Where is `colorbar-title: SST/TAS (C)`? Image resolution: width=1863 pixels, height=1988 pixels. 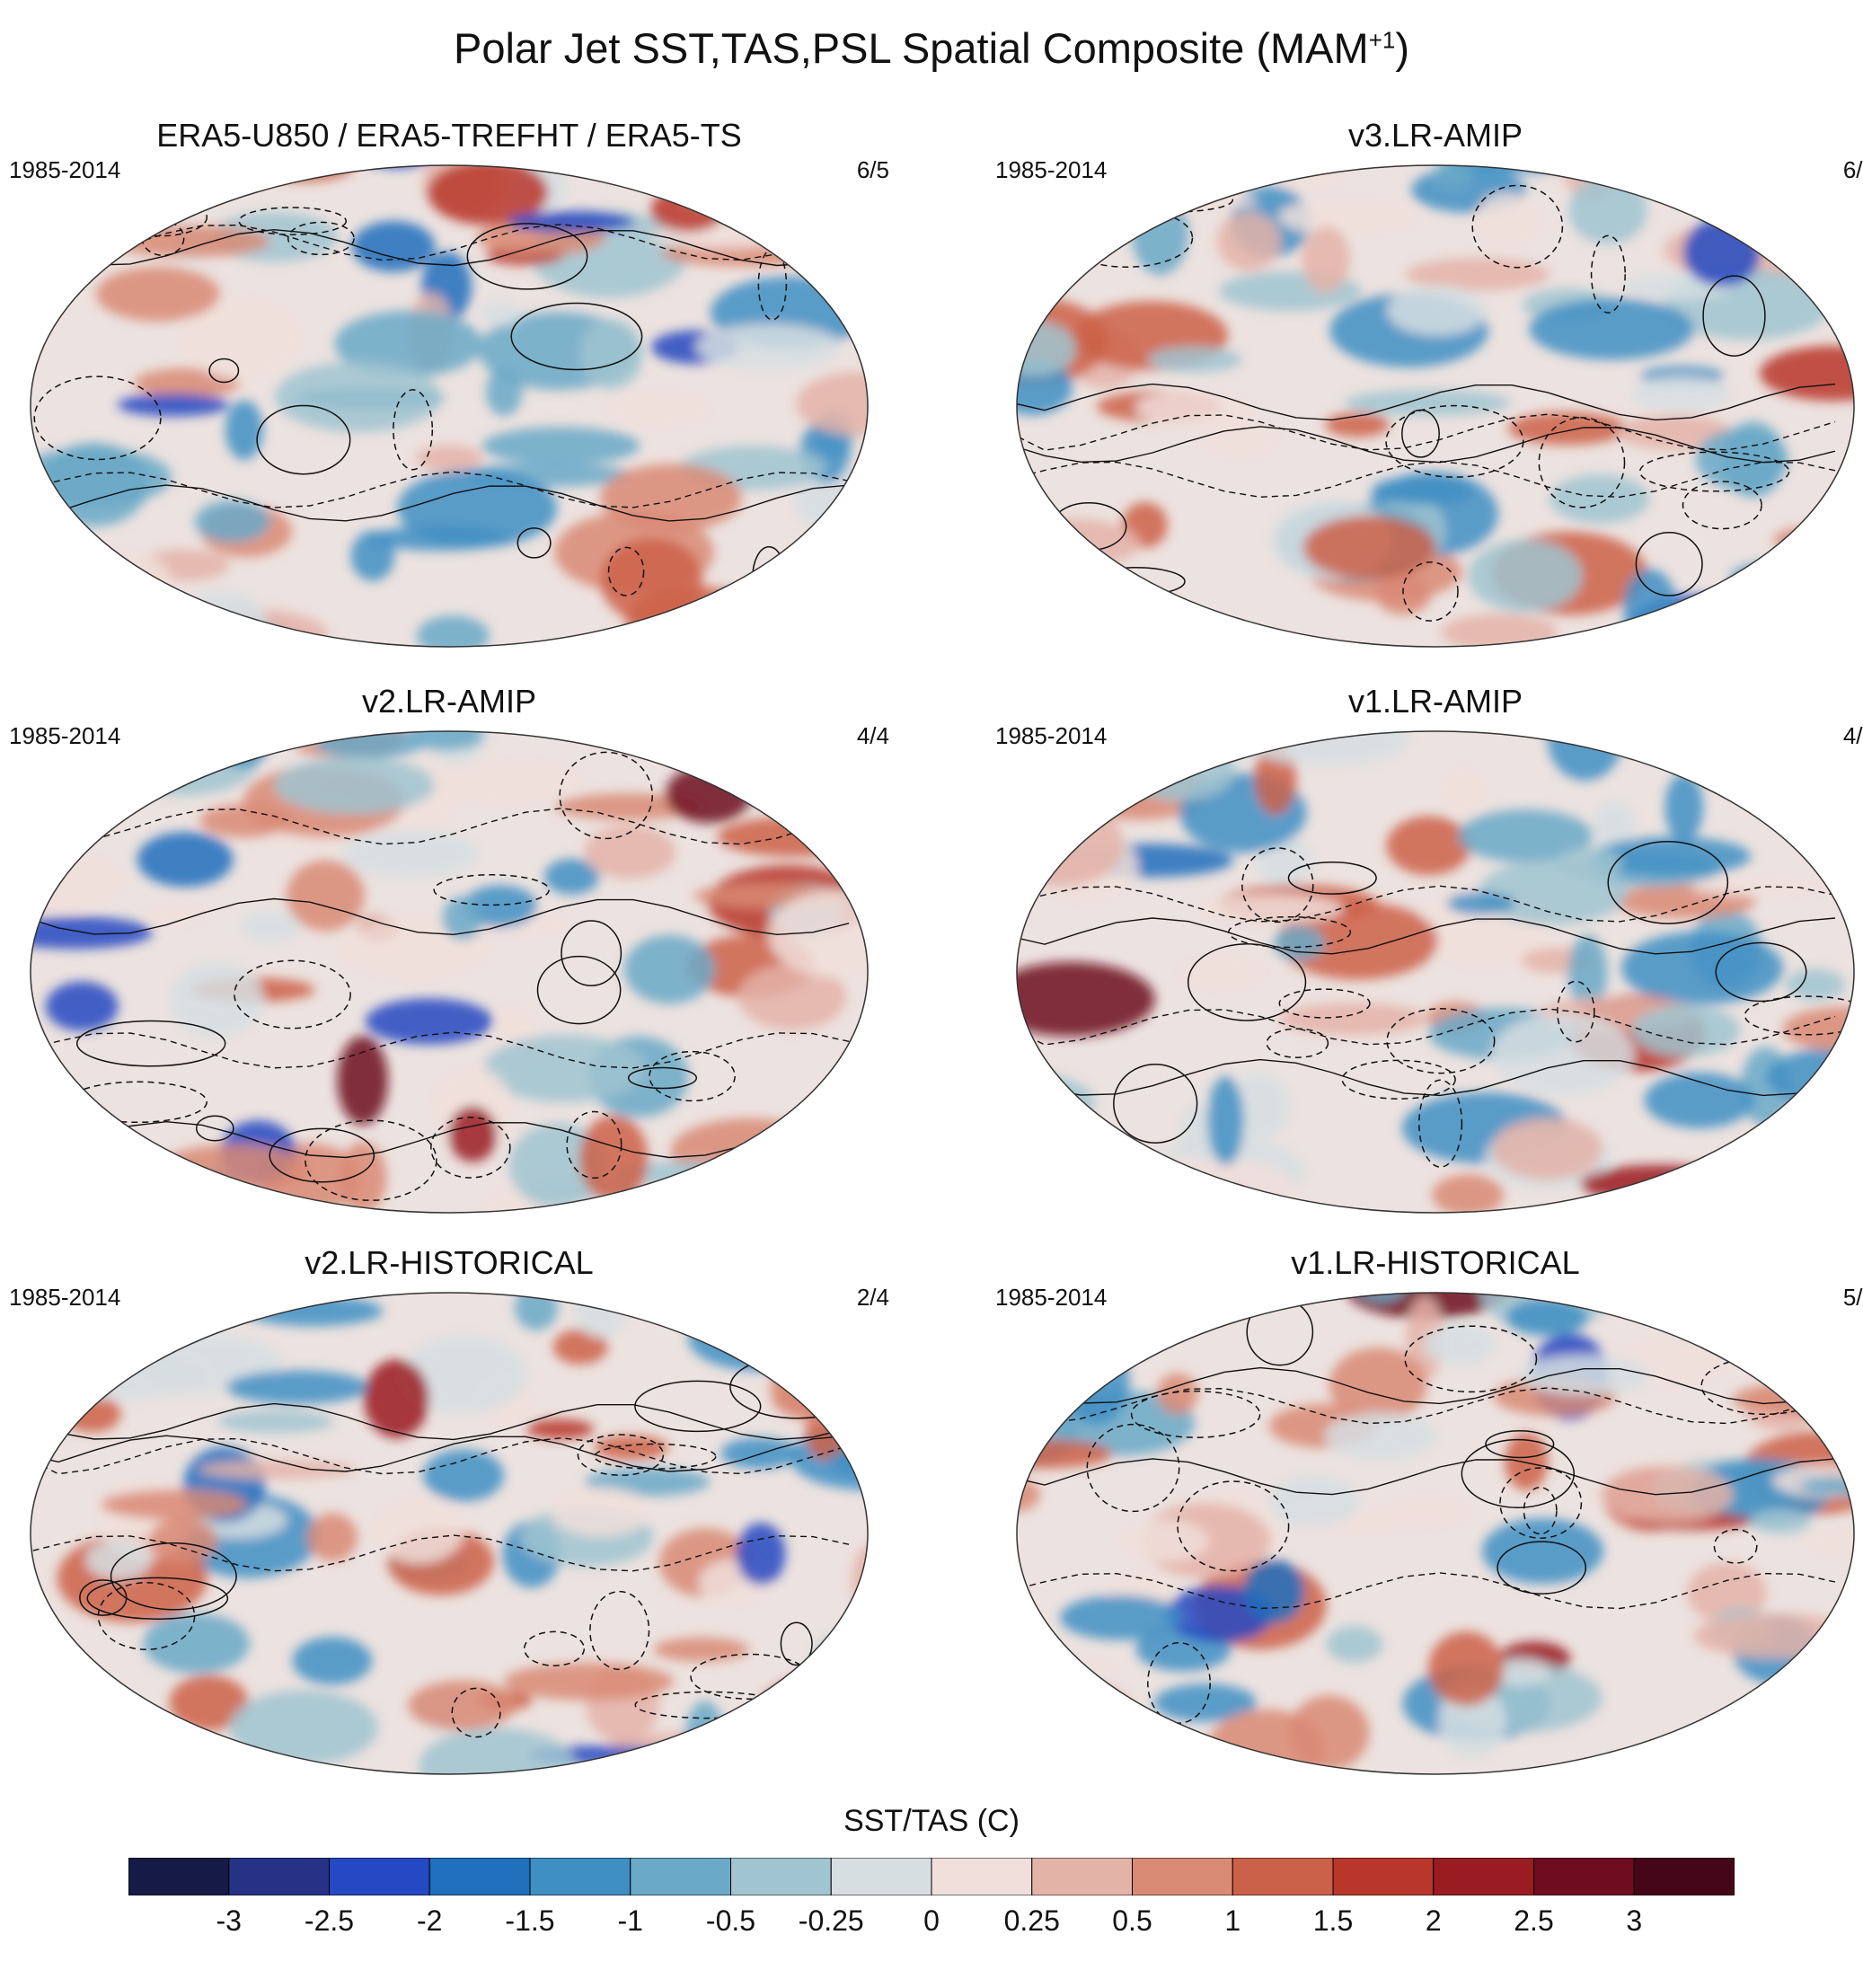 colorbar-title: SST/TAS (C) is located at coordinates (931, 1821).